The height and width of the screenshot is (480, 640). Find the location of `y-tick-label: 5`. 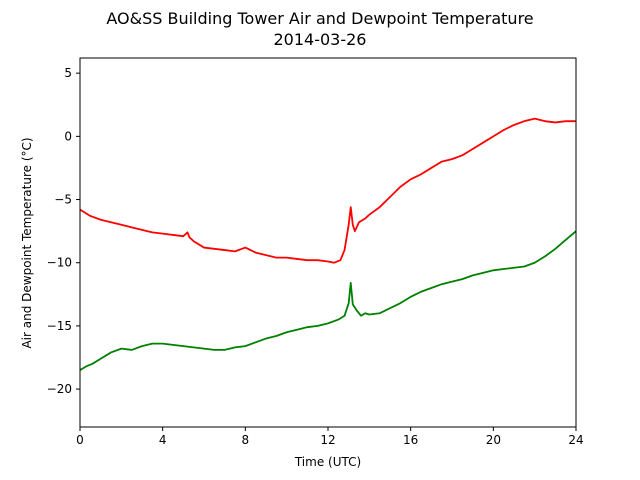

y-tick-label: 5 is located at coordinates (68, 73).